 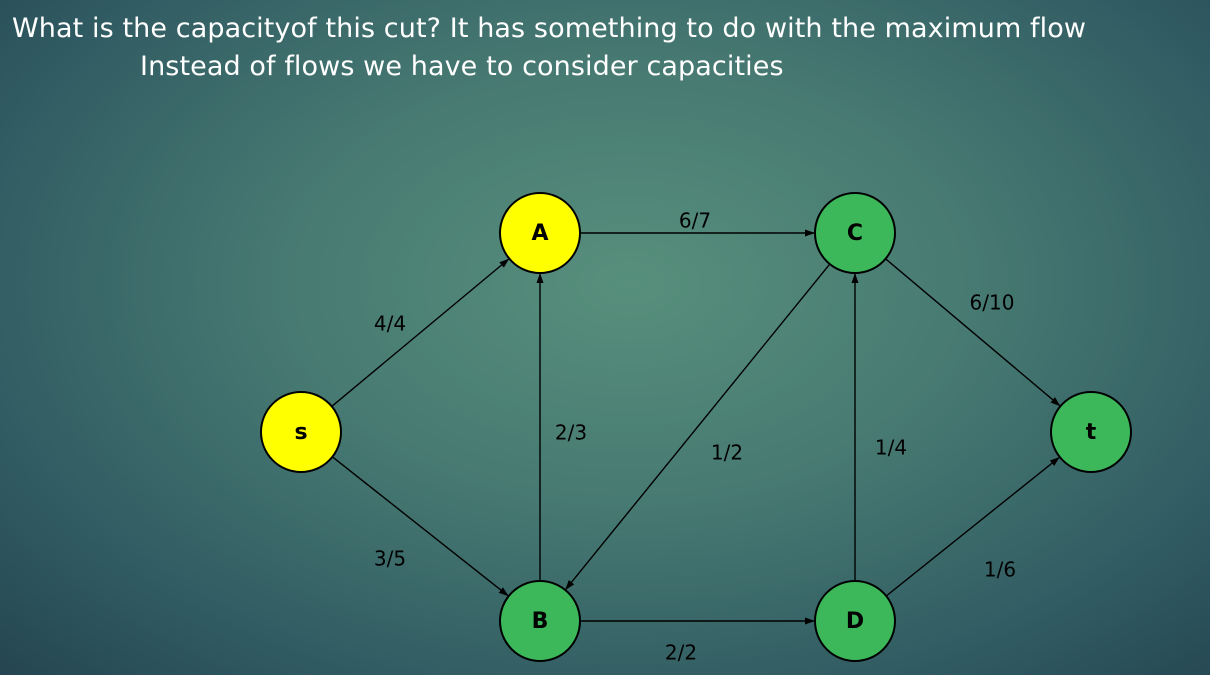 I want to click on node-circle-B, so click(x=540, y=621).